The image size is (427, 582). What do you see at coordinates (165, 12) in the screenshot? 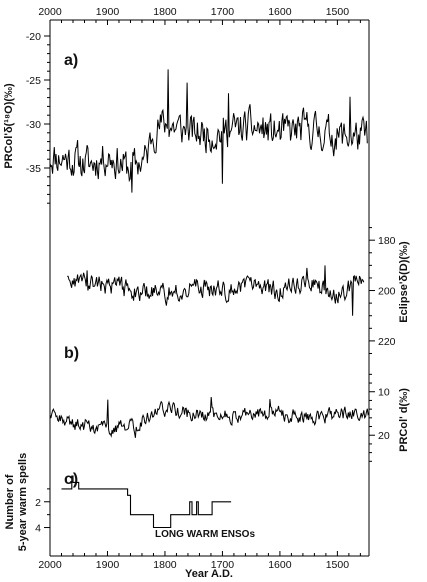
I see `x-tick-label-top: 1800` at bounding box center [165, 12].